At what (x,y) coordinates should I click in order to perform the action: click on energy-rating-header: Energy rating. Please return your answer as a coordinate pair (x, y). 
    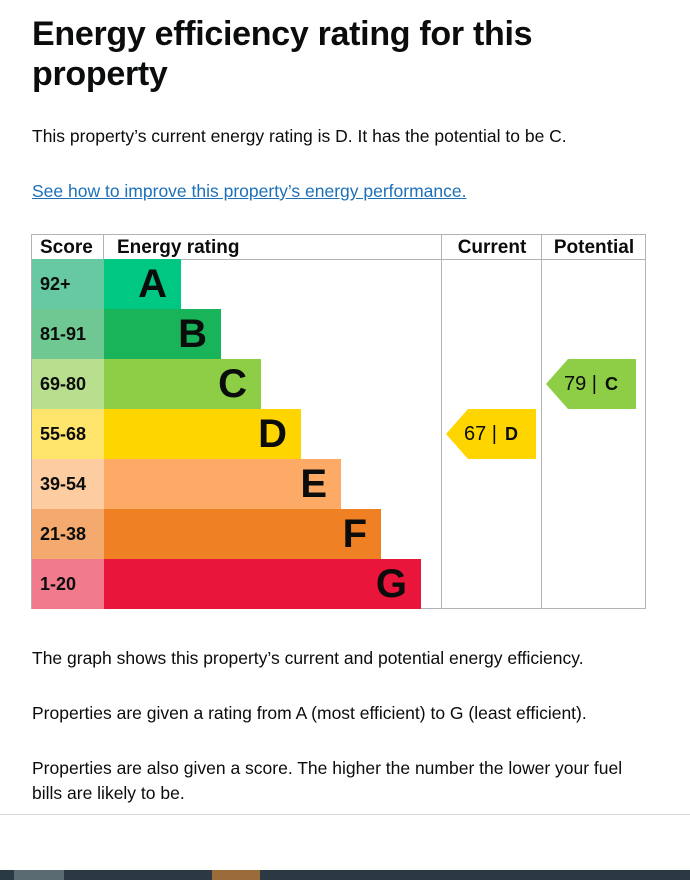
    Looking at the image, I should click on (178, 247).